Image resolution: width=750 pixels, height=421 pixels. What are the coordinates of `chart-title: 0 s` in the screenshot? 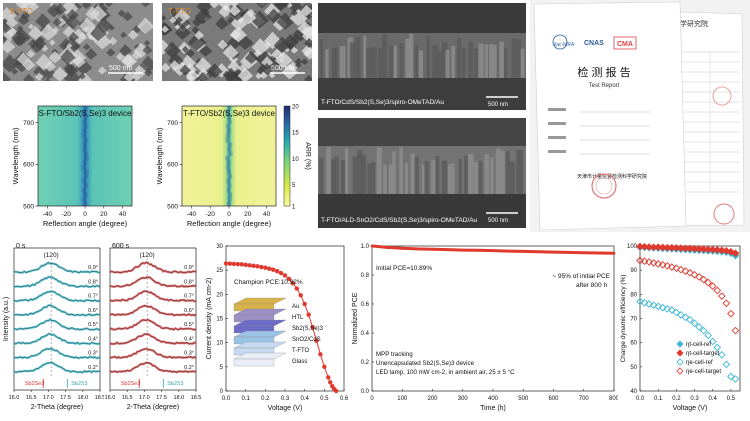 It's located at (21, 246).